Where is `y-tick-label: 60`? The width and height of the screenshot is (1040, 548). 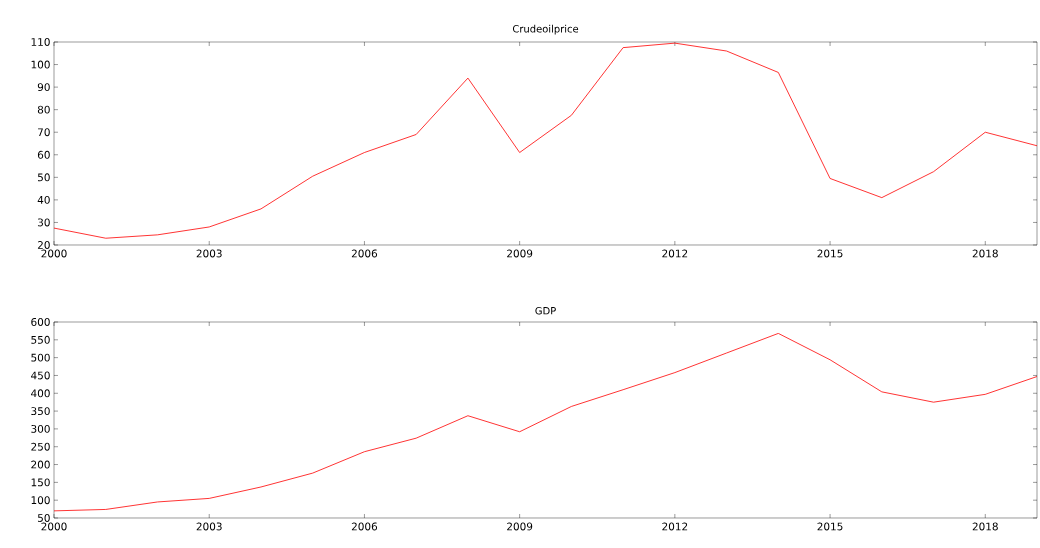 y-tick-label: 60 is located at coordinates (43, 154).